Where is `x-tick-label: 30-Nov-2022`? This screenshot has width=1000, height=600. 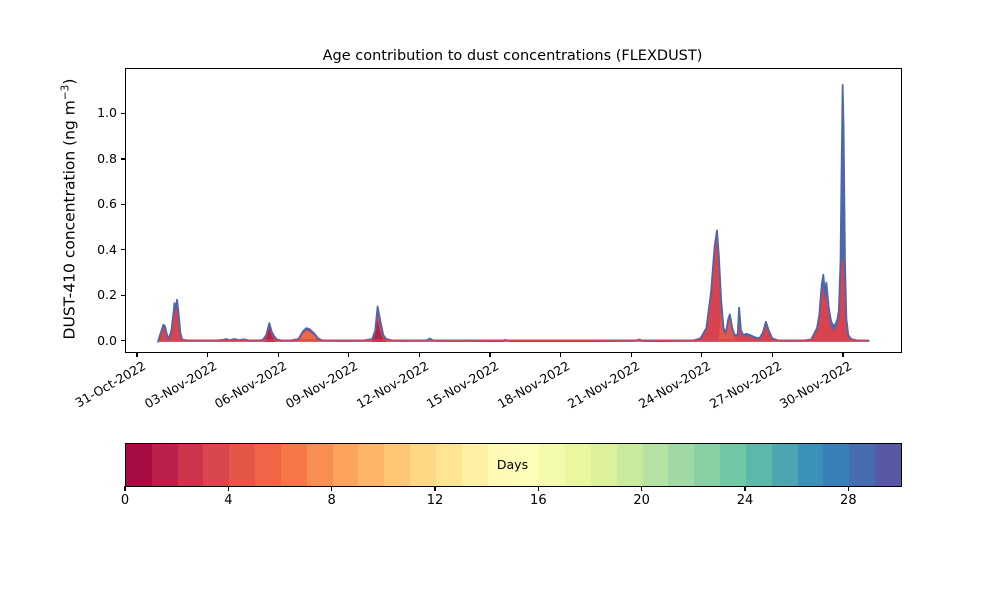 x-tick-label: 30-Nov-2022 is located at coordinates (816, 385).